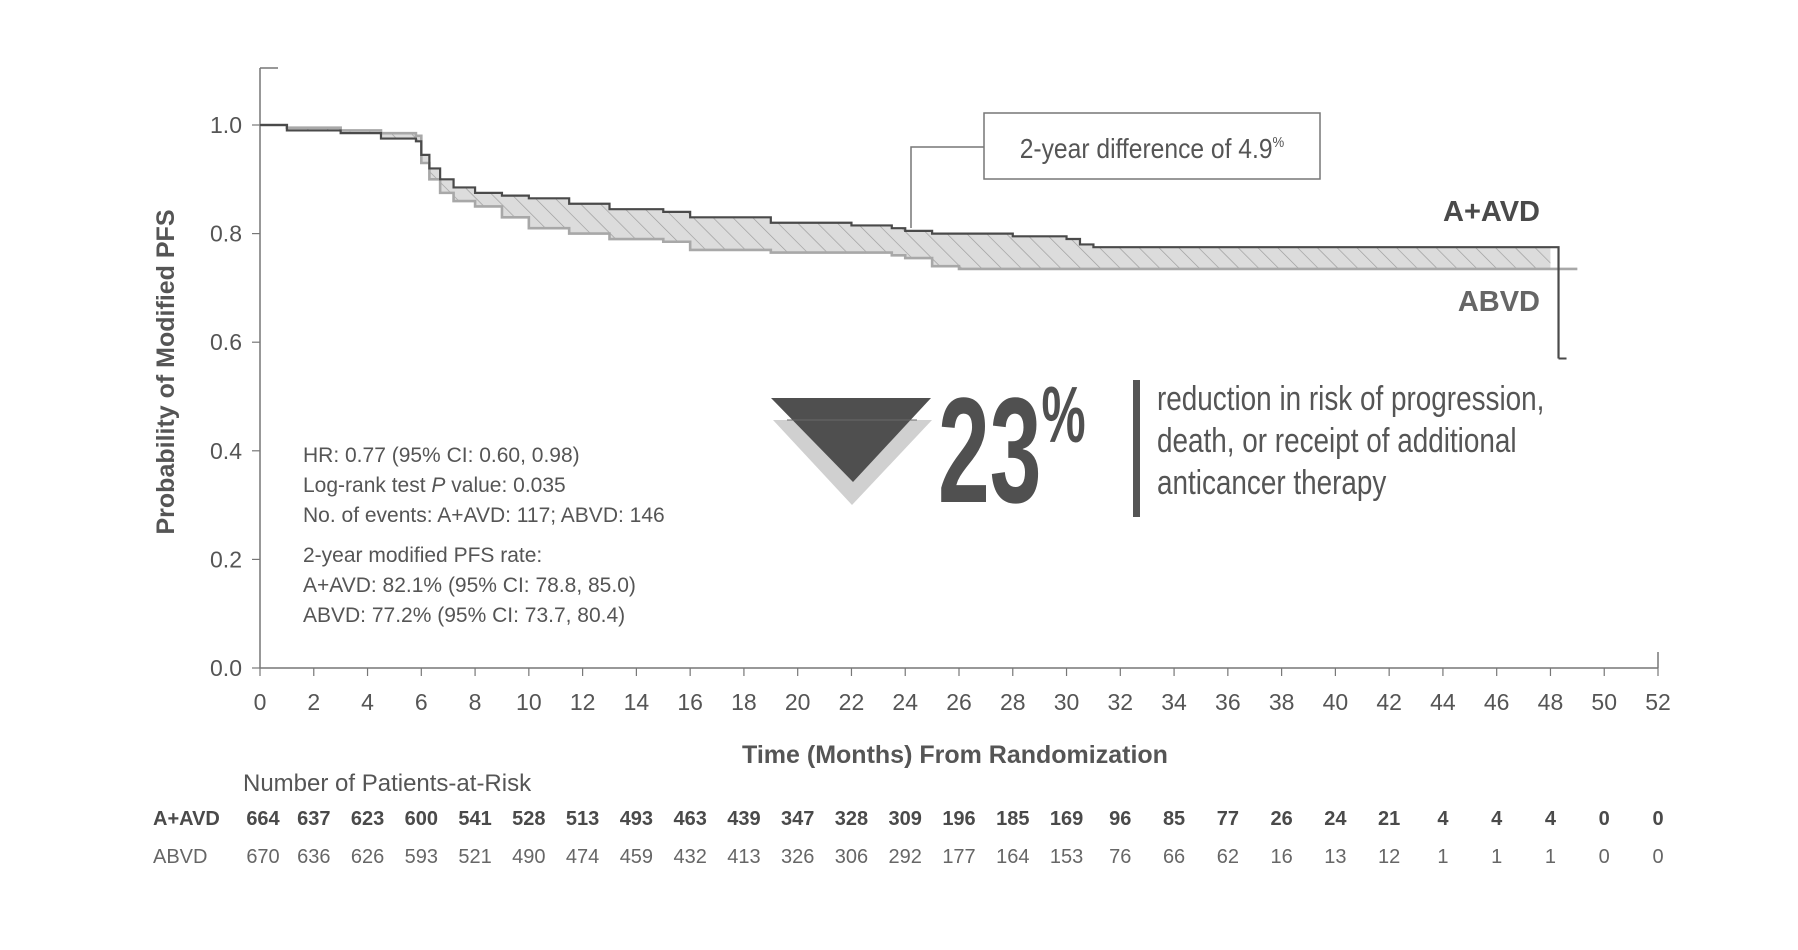 The image size is (1798, 950). What do you see at coordinates (1499, 302) in the screenshot?
I see `series-label-abvd: ABVD` at bounding box center [1499, 302].